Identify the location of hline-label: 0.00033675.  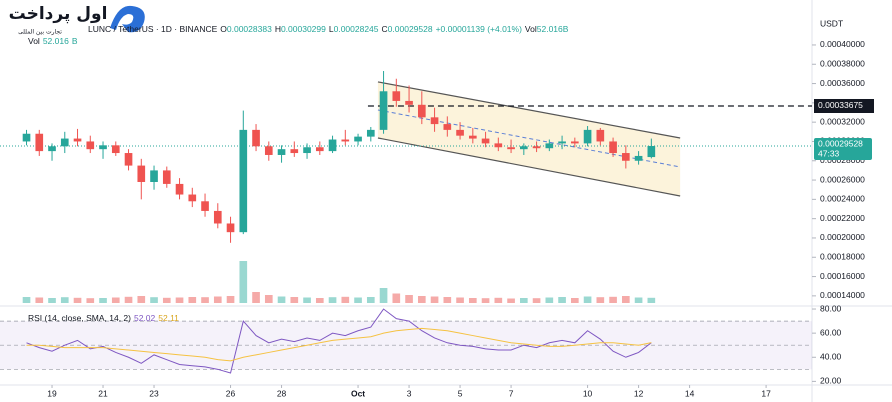
(840, 105).